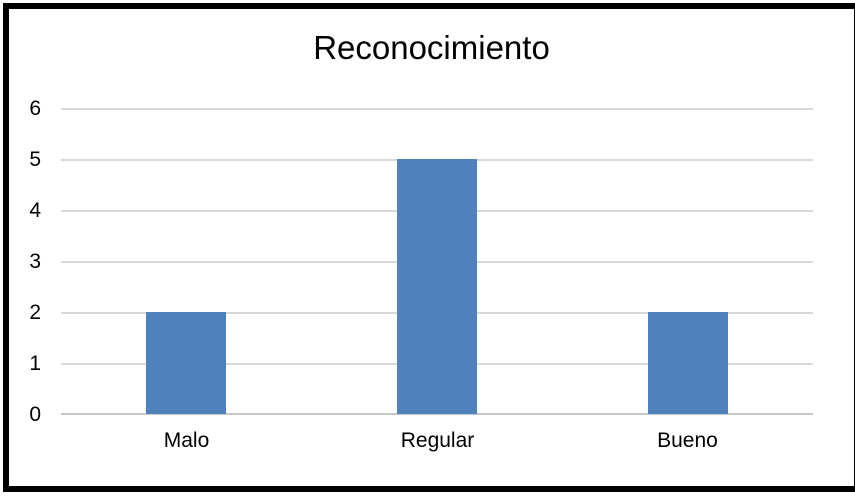 The height and width of the screenshot is (501, 855). I want to click on y-axis-tick-label: 1, so click(35, 363).